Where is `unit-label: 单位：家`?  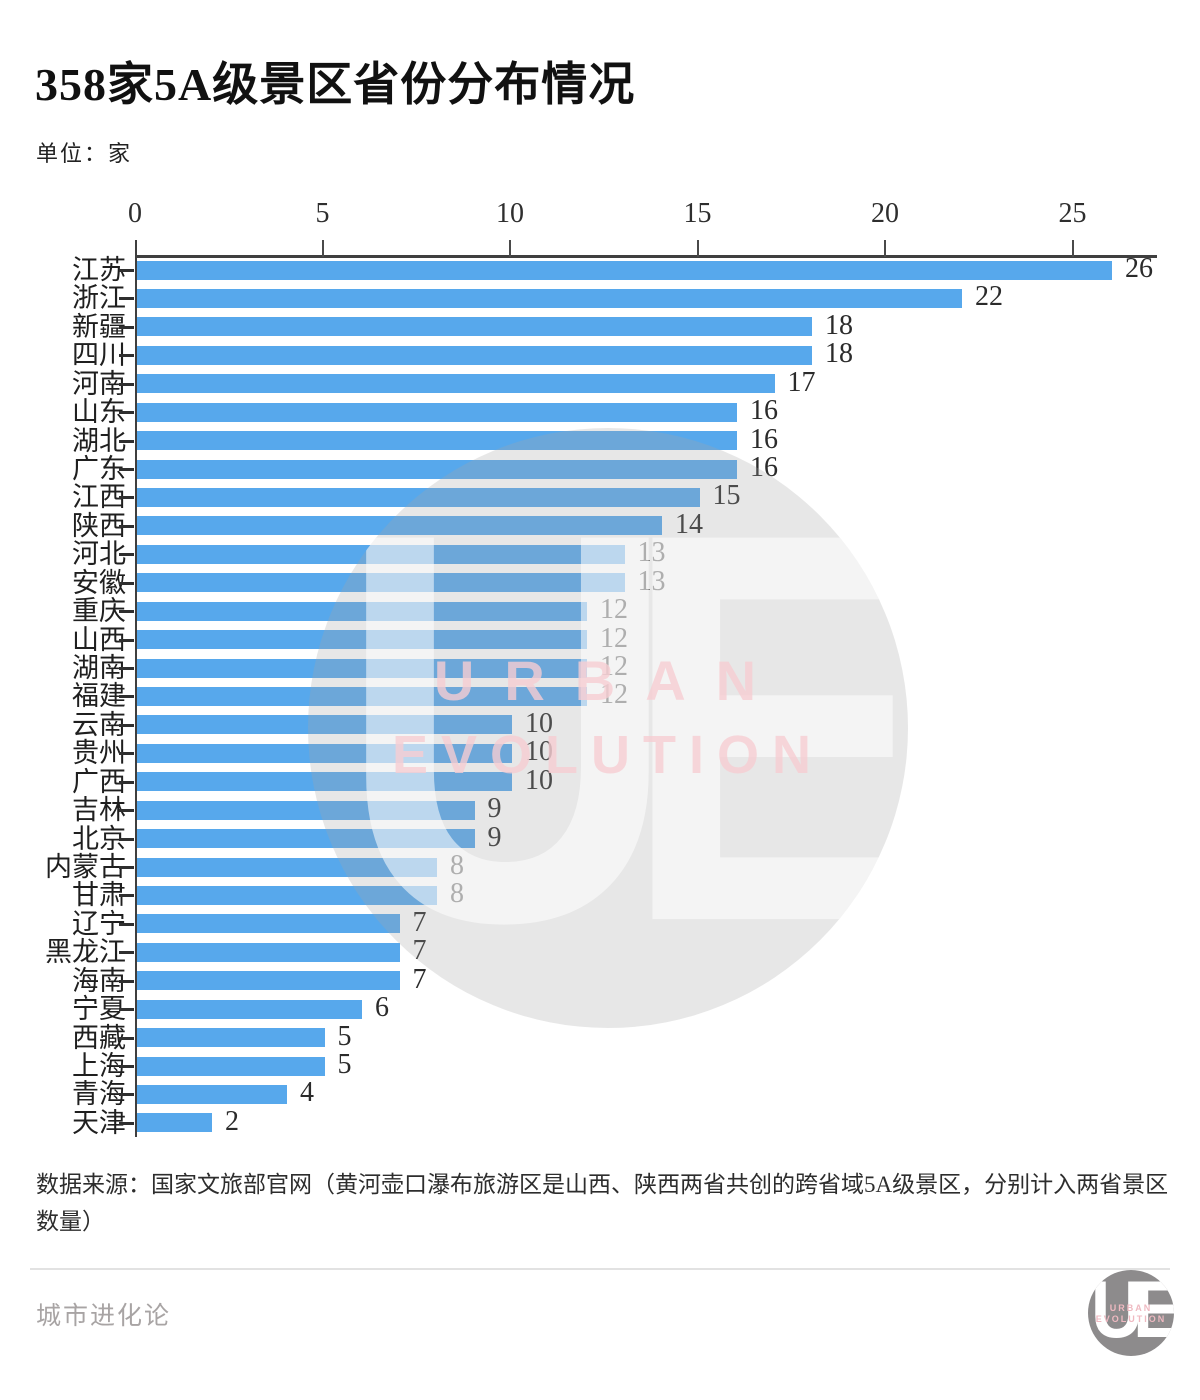 unit-label: 单位：家 is located at coordinates (84, 153).